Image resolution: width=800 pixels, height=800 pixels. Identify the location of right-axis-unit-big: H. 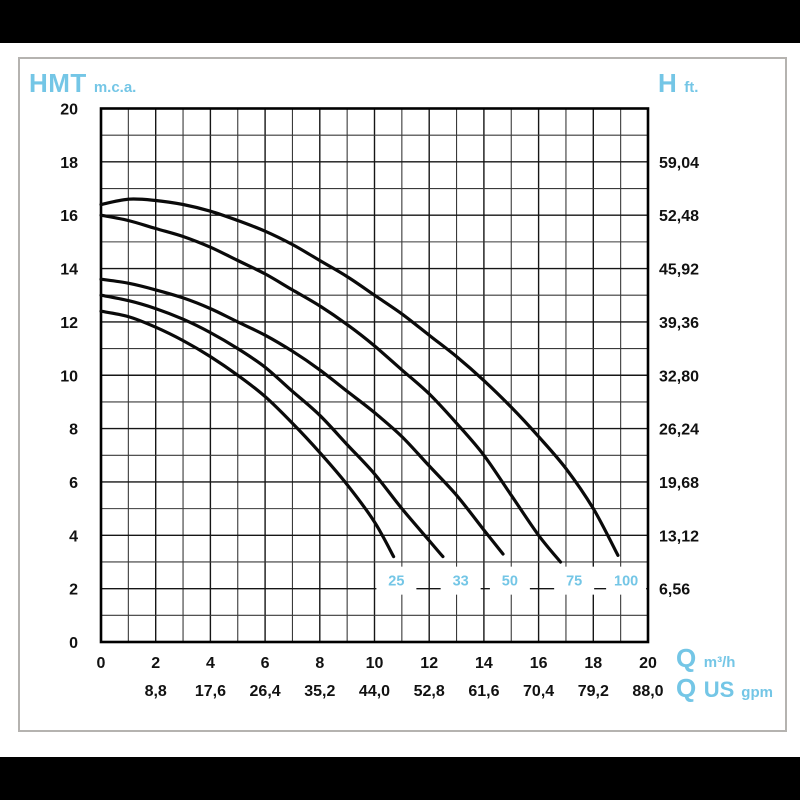
(668, 83).